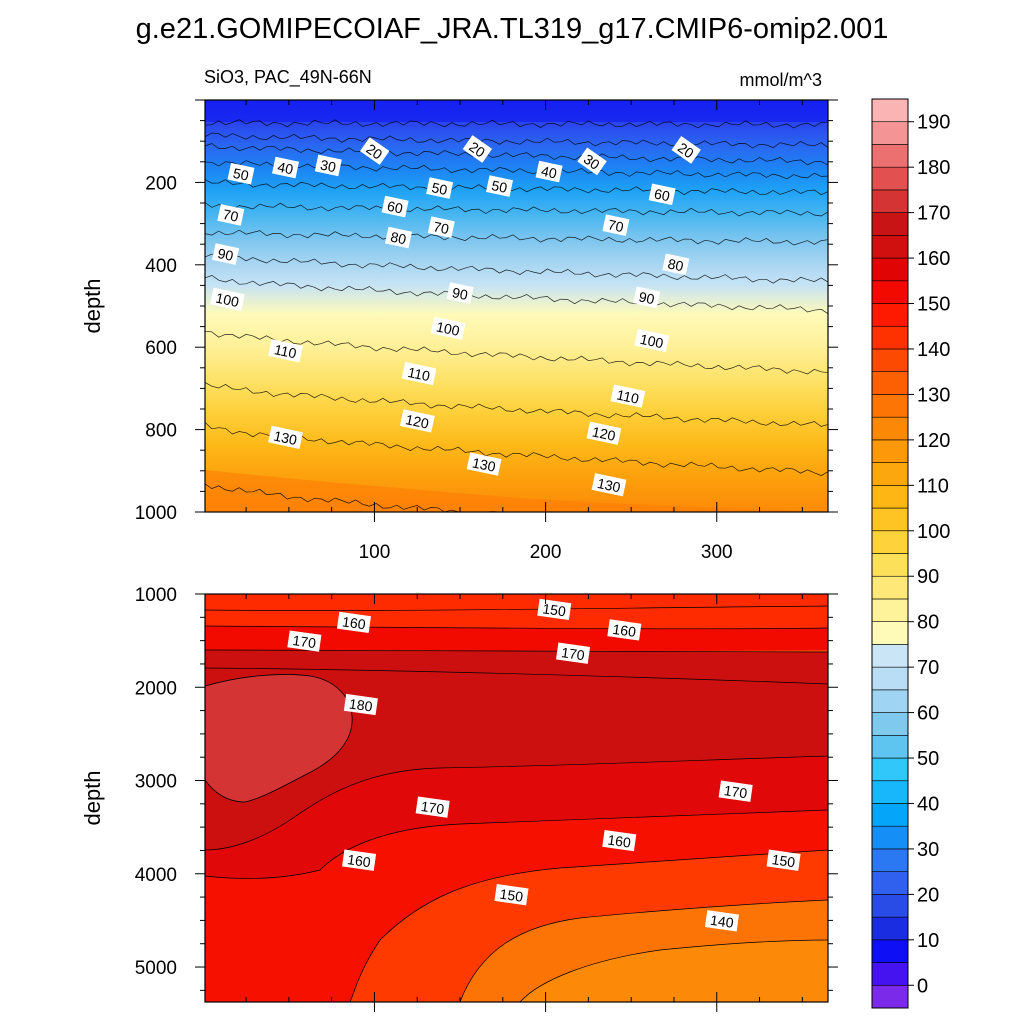 The height and width of the screenshot is (1024, 1024). Describe the element at coordinates (676, 264) in the screenshot. I see `contour-label: 80` at that location.